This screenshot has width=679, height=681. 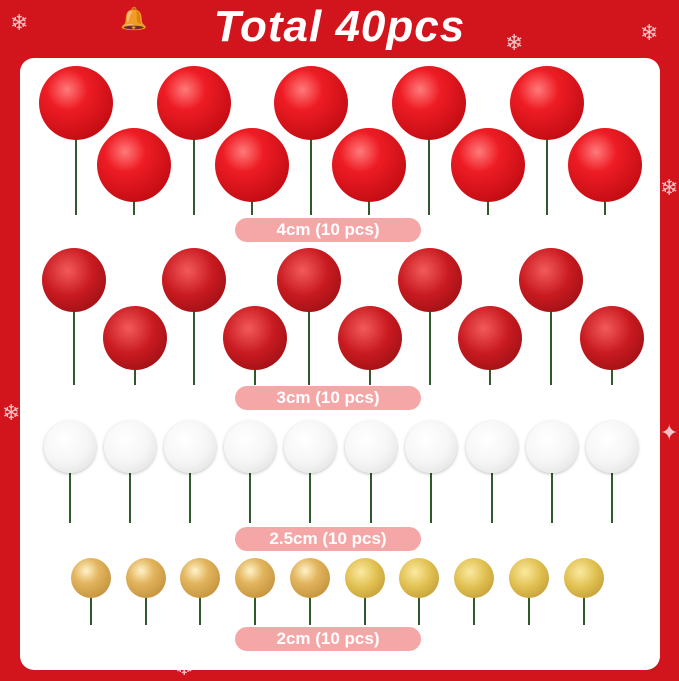 I want to click on size-label-3cm: 3cm (10 pcs), so click(x=328, y=398).